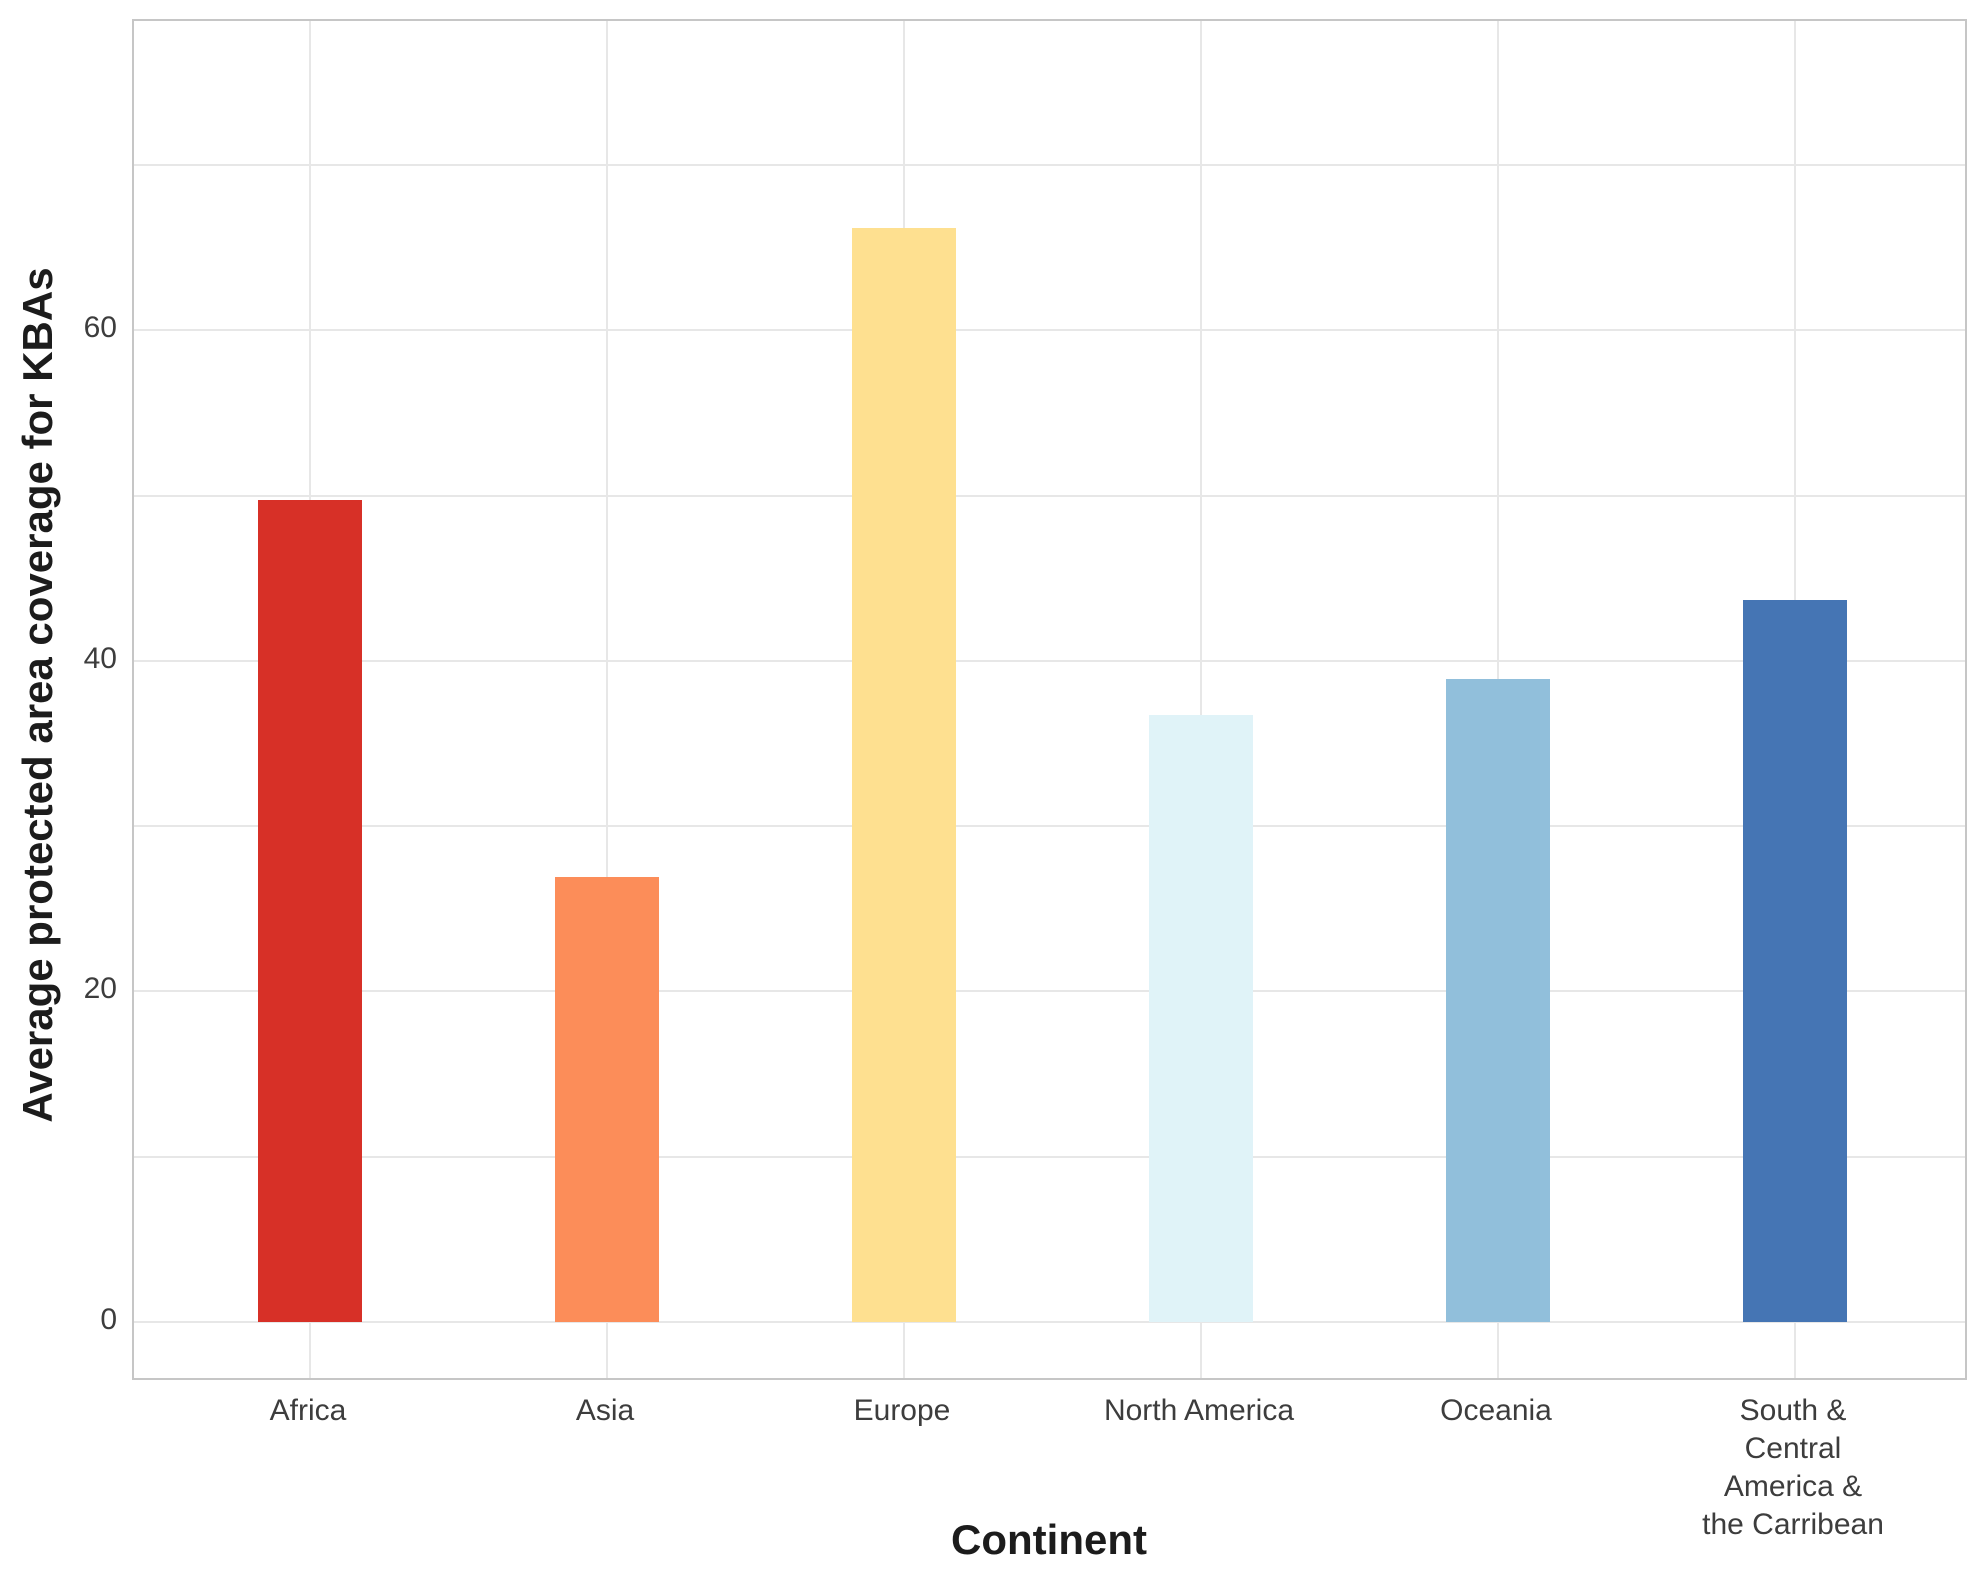 The image size is (1987, 1589). I want to click on y-tick-label-0: 0, so click(108, 1319).